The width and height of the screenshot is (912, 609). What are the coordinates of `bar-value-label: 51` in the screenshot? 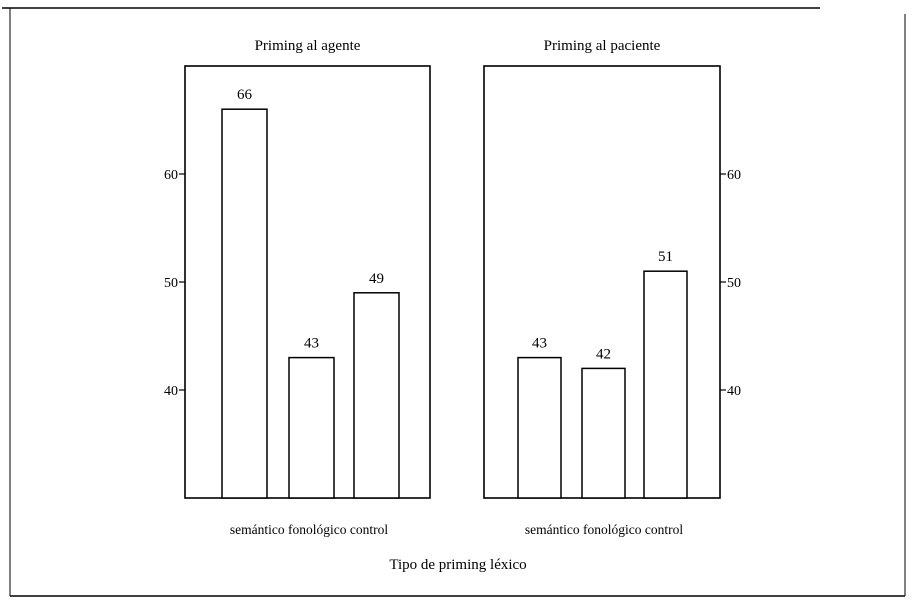 It's located at (665, 257).